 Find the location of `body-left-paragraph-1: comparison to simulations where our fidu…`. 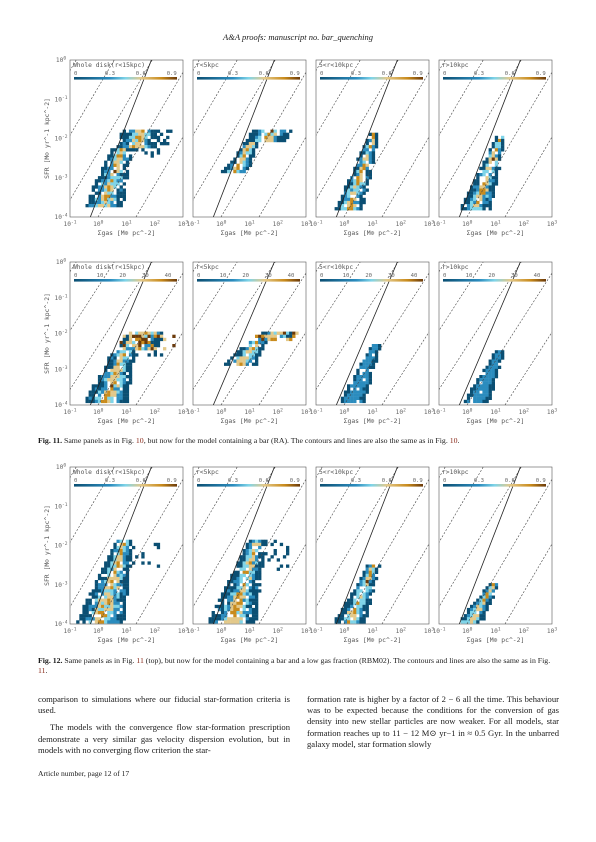

body-left-paragraph-1: comparison to simulations where our fidu… is located at coordinates (164, 705).